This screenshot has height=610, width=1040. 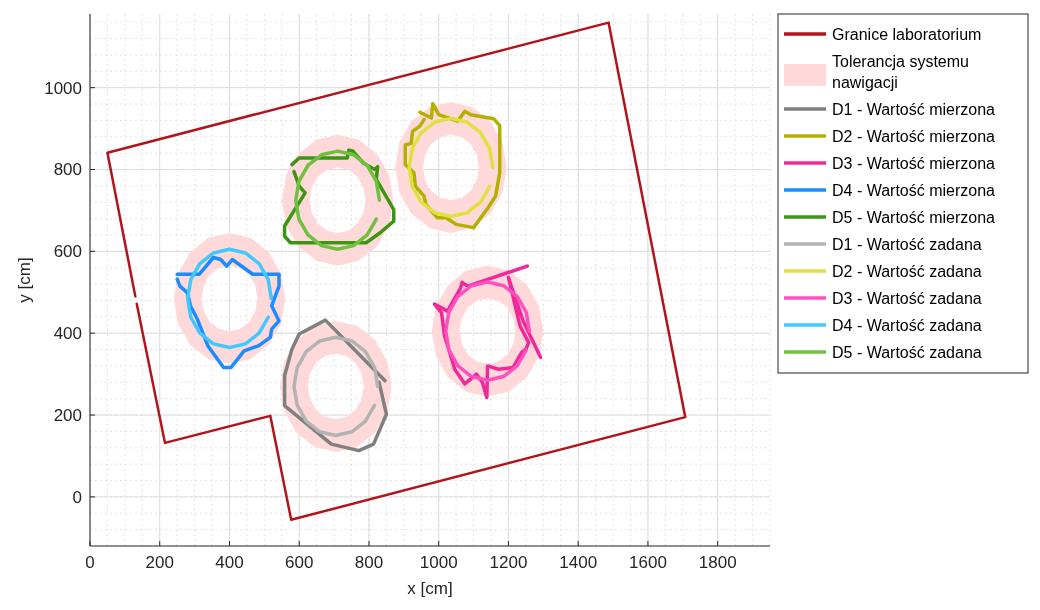 What do you see at coordinates (67, 170) in the screenshot?
I see `y-tick-label: 800` at bounding box center [67, 170].